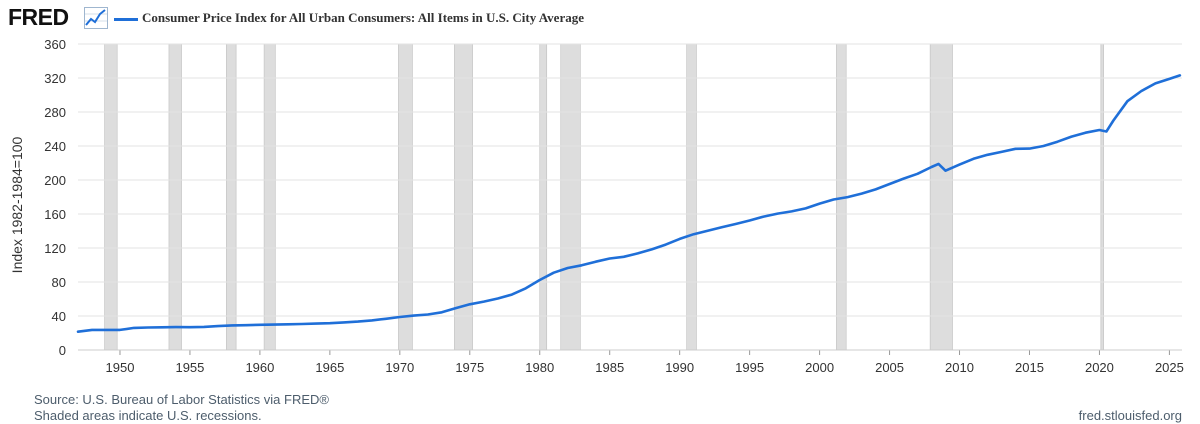  I want to click on x-tick-label: 1980, so click(539, 367).